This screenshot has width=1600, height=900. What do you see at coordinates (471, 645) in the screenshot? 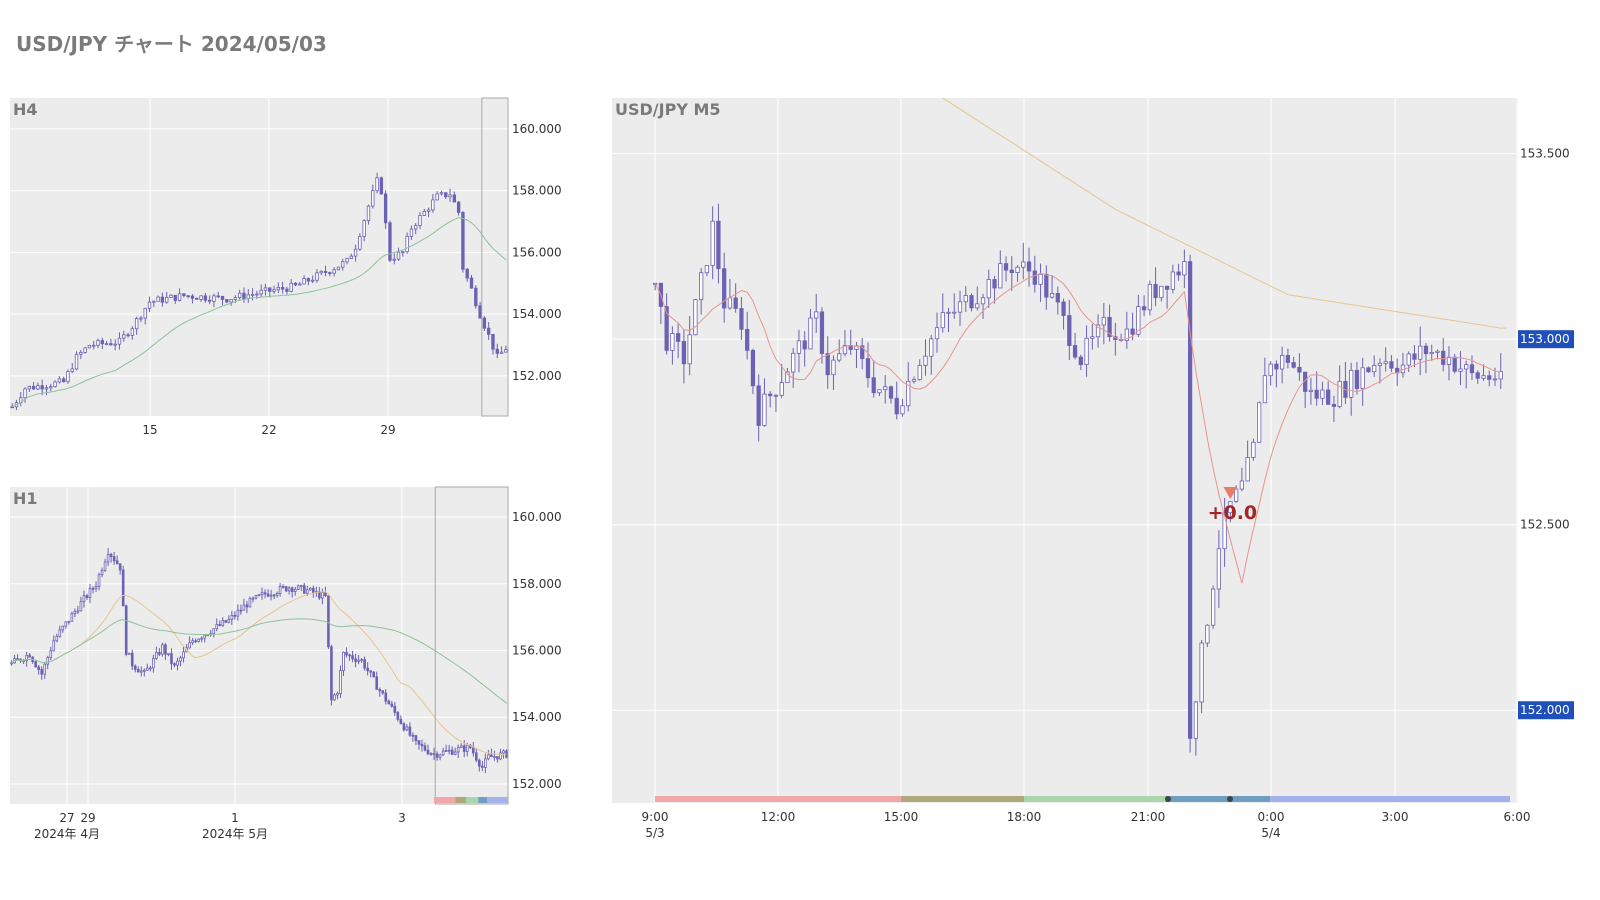
I see `current-window-highlight` at bounding box center [471, 645].